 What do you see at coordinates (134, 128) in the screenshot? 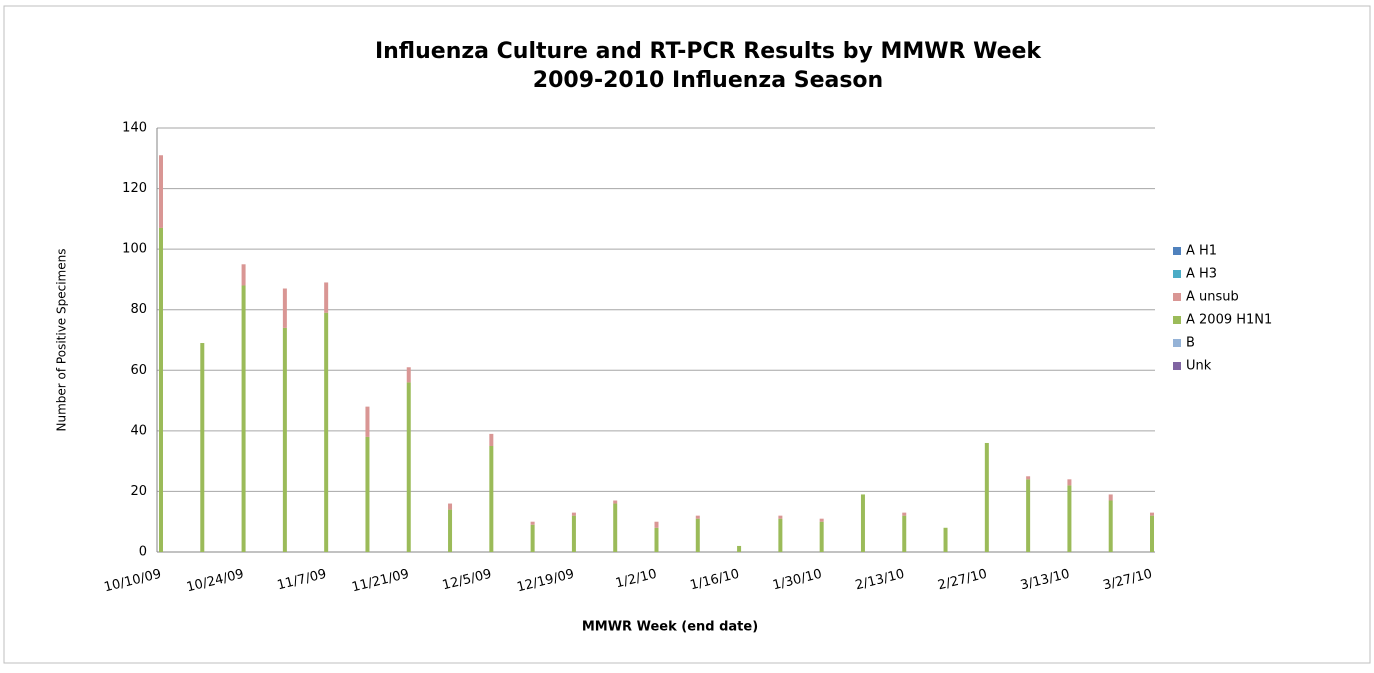
I see `y-tick-label: 140` at bounding box center [134, 128].